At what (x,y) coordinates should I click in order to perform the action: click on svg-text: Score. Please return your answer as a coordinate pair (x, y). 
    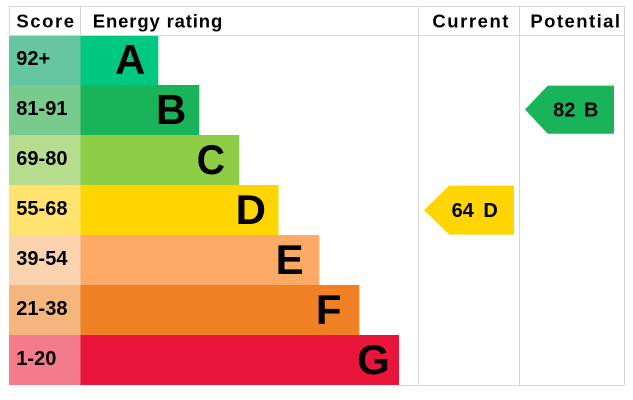
    Looking at the image, I should click on (45, 20).